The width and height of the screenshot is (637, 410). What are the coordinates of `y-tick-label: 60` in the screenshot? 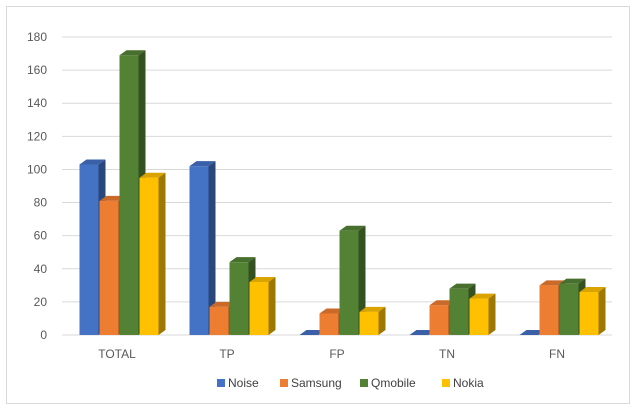 It's located at (41, 236).